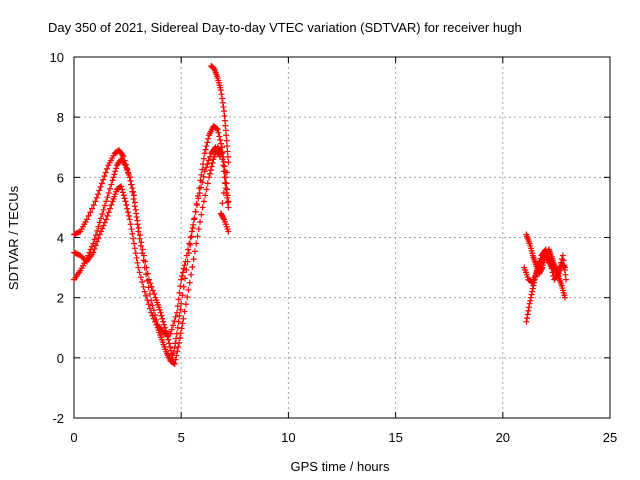 Image resolution: width=640 pixels, height=480 pixels. Describe the element at coordinates (610, 437) in the screenshot. I see `x-tick-label: 25` at that location.